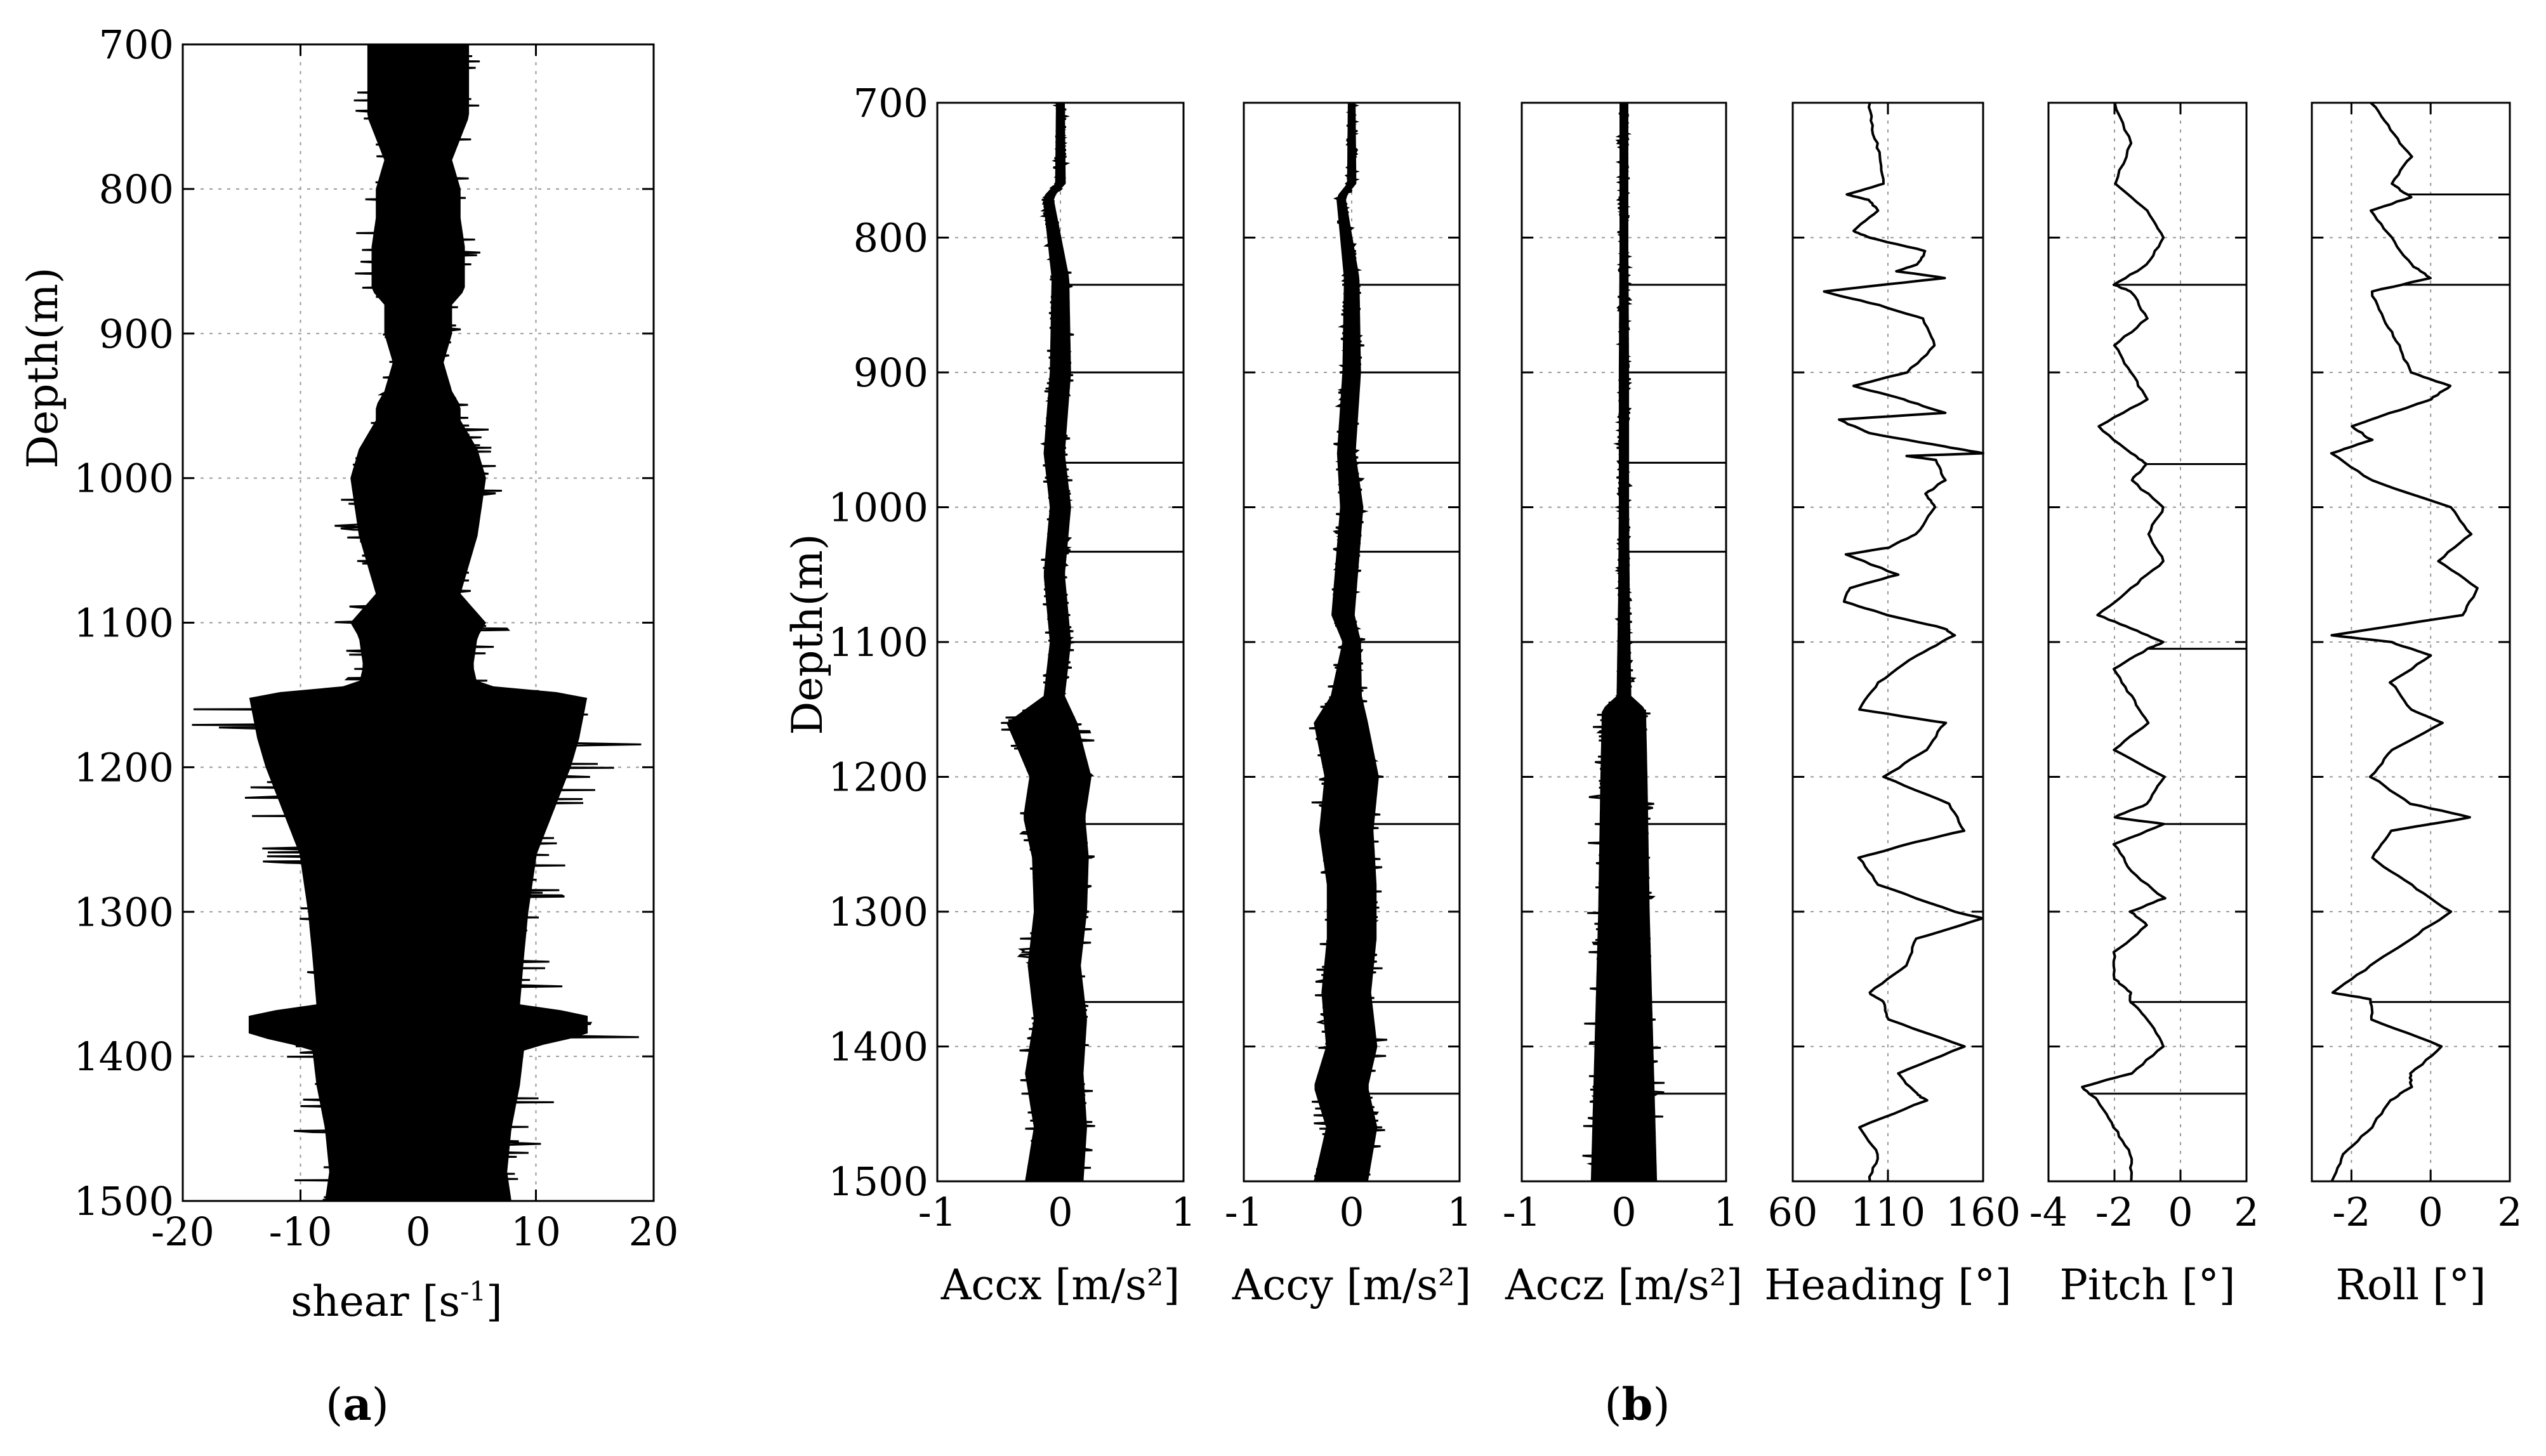 The height and width of the screenshot is (1456, 2546). What do you see at coordinates (1352, 1285) in the screenshot?
I see `x-axis-title: Accy [m/s²]` at bounding box center [1352, 1285].